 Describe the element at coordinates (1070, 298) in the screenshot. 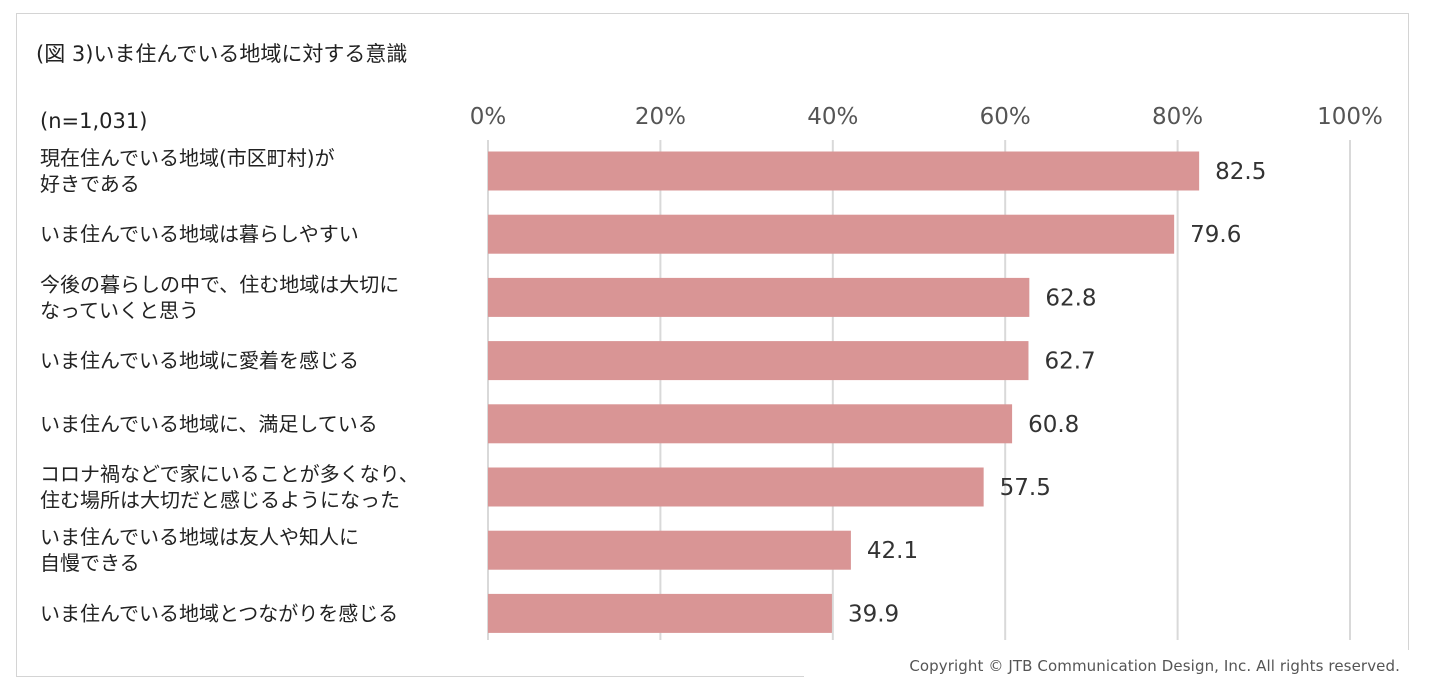

I see `bar-value-label: 62.8` at that location.